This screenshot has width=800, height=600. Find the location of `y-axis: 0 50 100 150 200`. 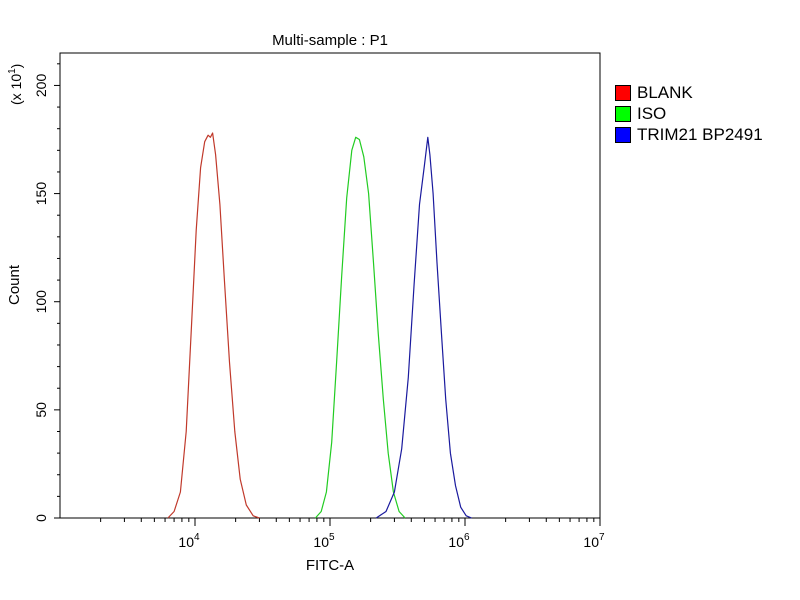

y-axis: 0 50 100 150 200 is located at coordinates (46, 292).